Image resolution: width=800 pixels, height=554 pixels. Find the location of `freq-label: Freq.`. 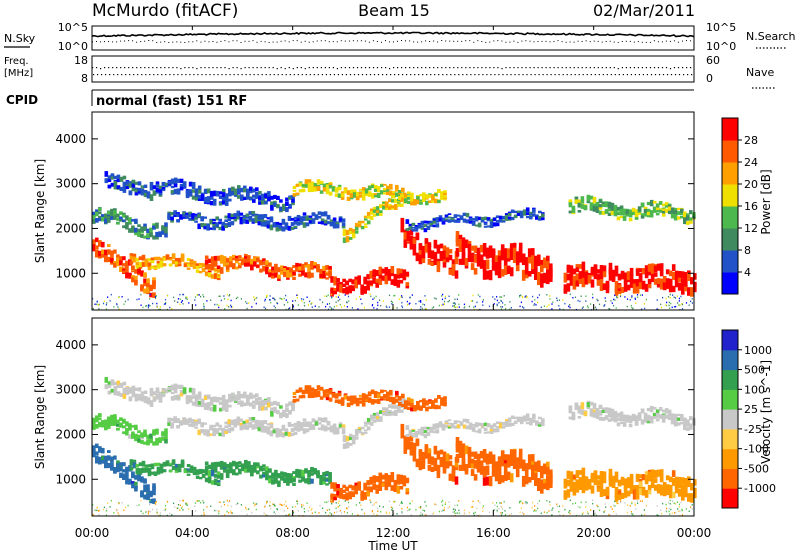

freq-label: Freq. is located at coordinates (16, 61).